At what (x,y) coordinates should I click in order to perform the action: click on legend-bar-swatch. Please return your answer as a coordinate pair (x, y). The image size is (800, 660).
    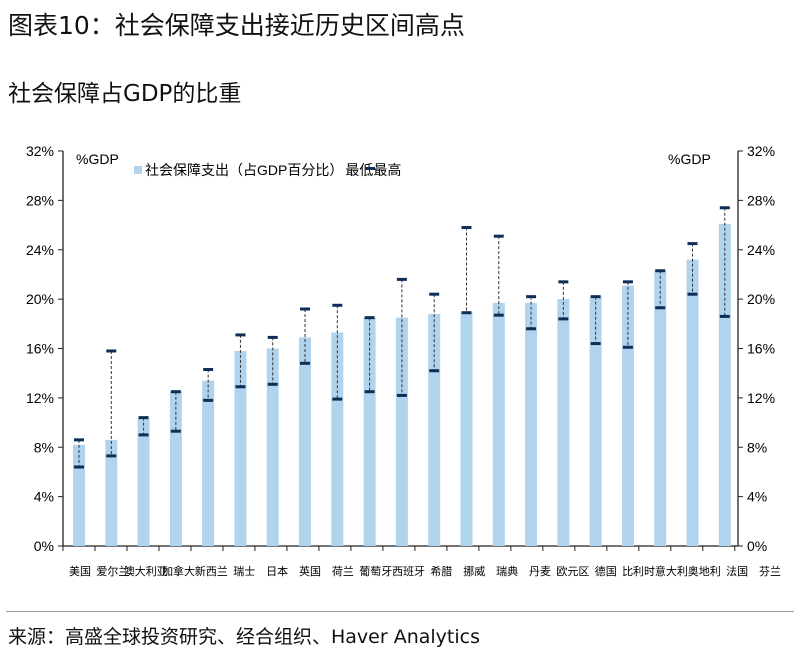
    Looking at the image, I should click on (138, 170).